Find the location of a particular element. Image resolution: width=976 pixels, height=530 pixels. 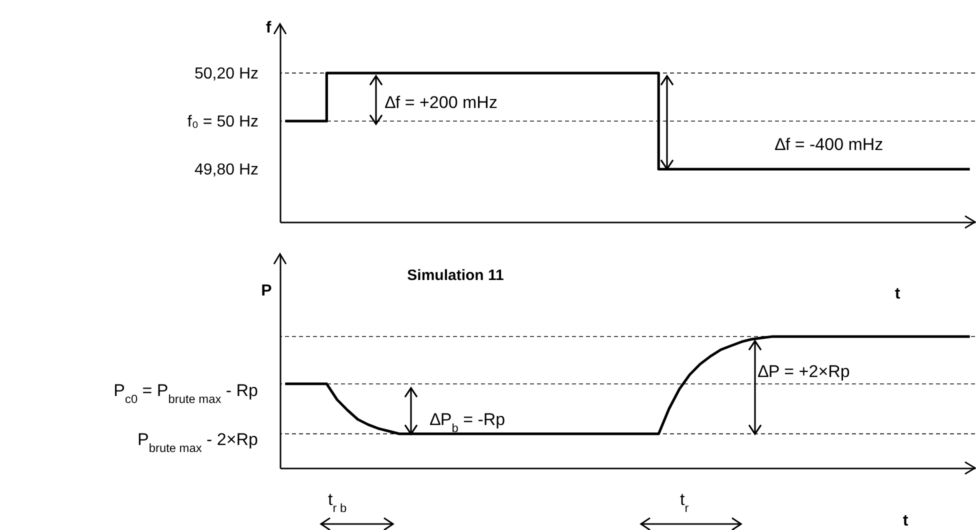

annotation: ∆f = -400 mHz is located at coordinates (829, 144).